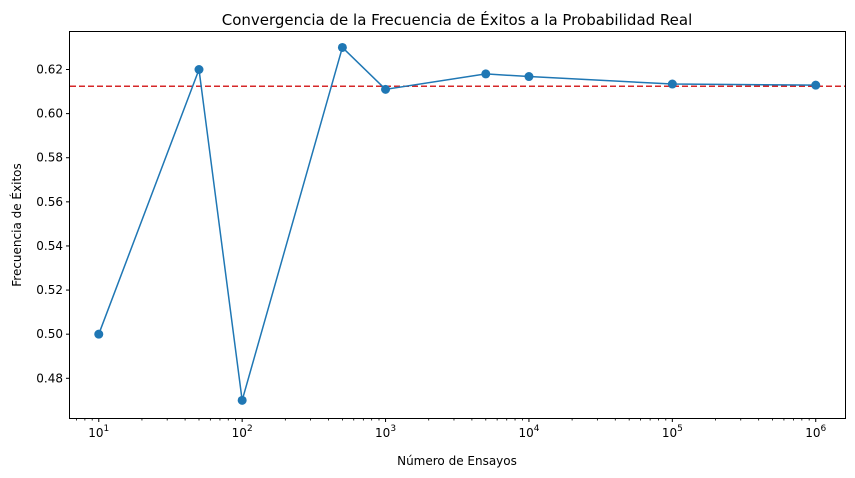 This screenshot has height=478, width=855. I want to click on x-tick-label: 10¹, so click(98, 432).